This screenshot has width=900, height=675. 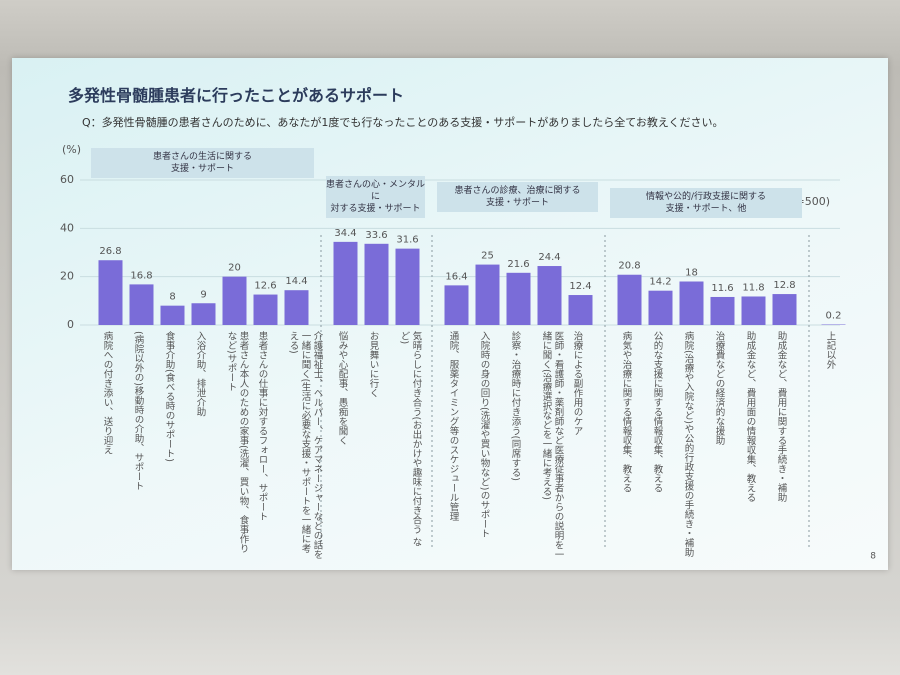 What do you see at coordinates (141, 275) in the screenshot?
I see `value-label: 16.8` at bounding box center [141, 275].